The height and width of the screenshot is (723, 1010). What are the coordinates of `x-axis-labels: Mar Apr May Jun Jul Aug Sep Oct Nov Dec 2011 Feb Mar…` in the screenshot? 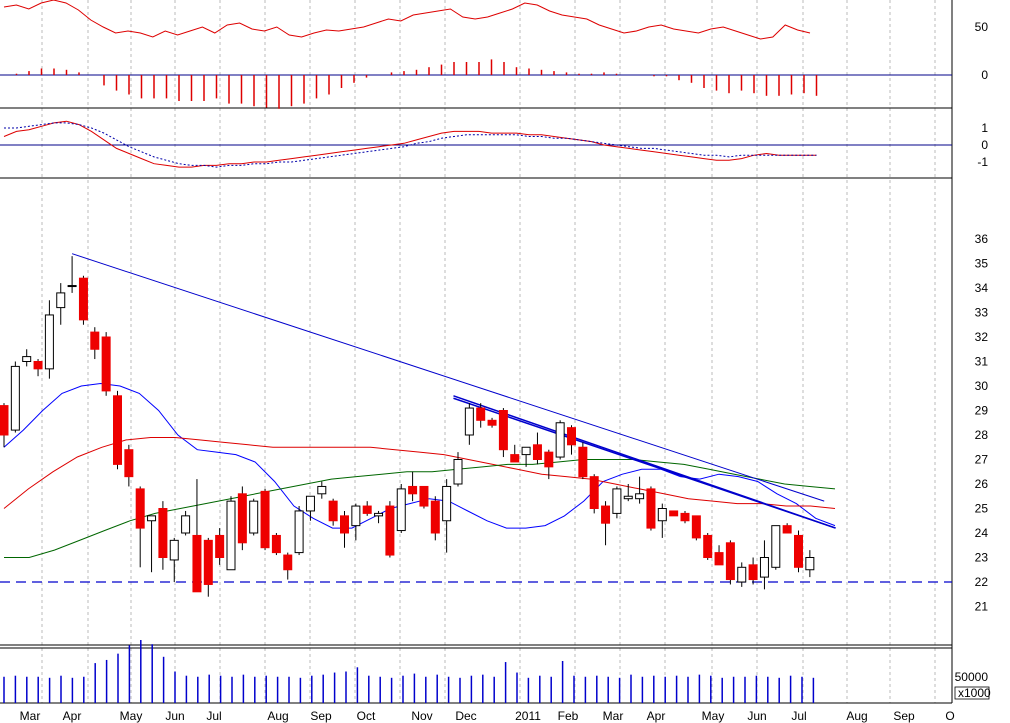 It's located at (487, 716).